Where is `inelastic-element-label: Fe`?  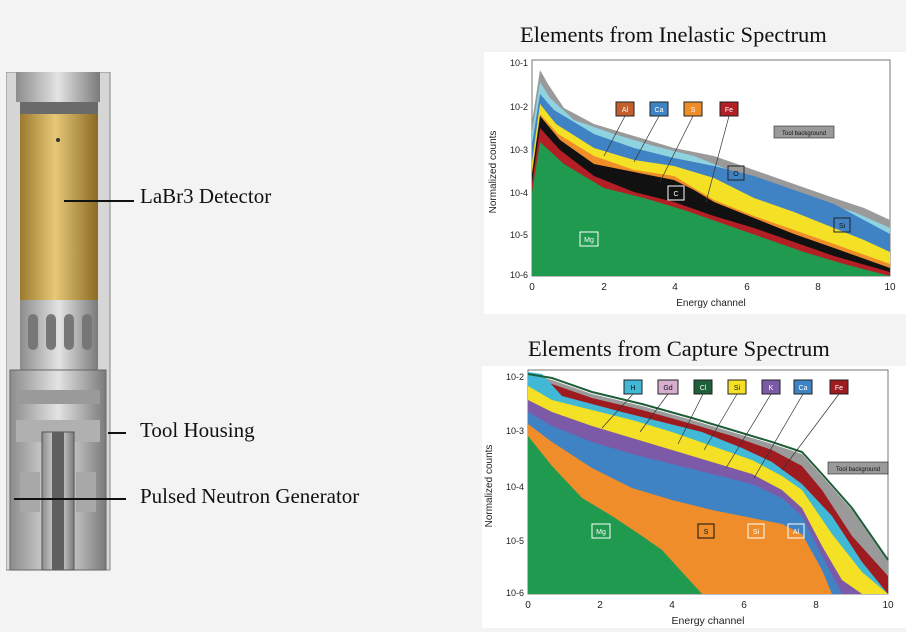
inelastic-element-label: Fe is located at coordinates (729, 110).